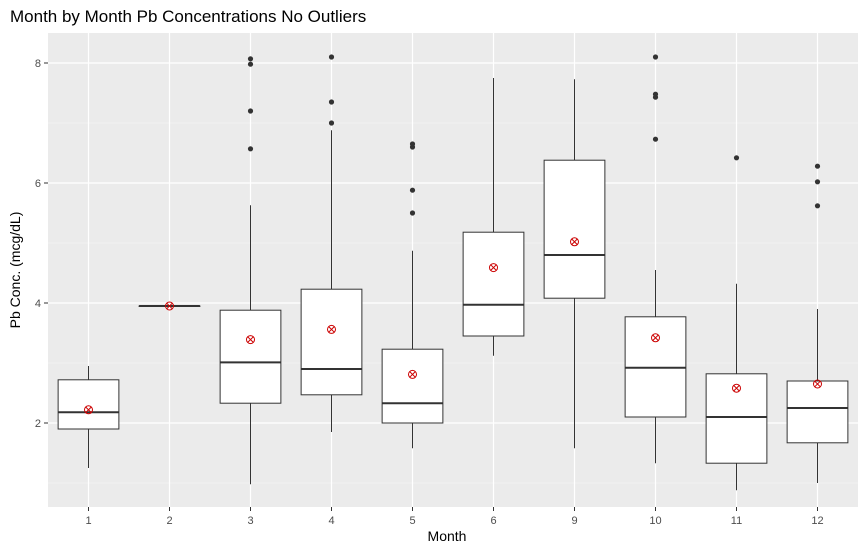 This screenshot has height=551, width=865. Describe the element at coordinates (655, 521) in the screenshot. I see `x-tick-label: 10` at that location.